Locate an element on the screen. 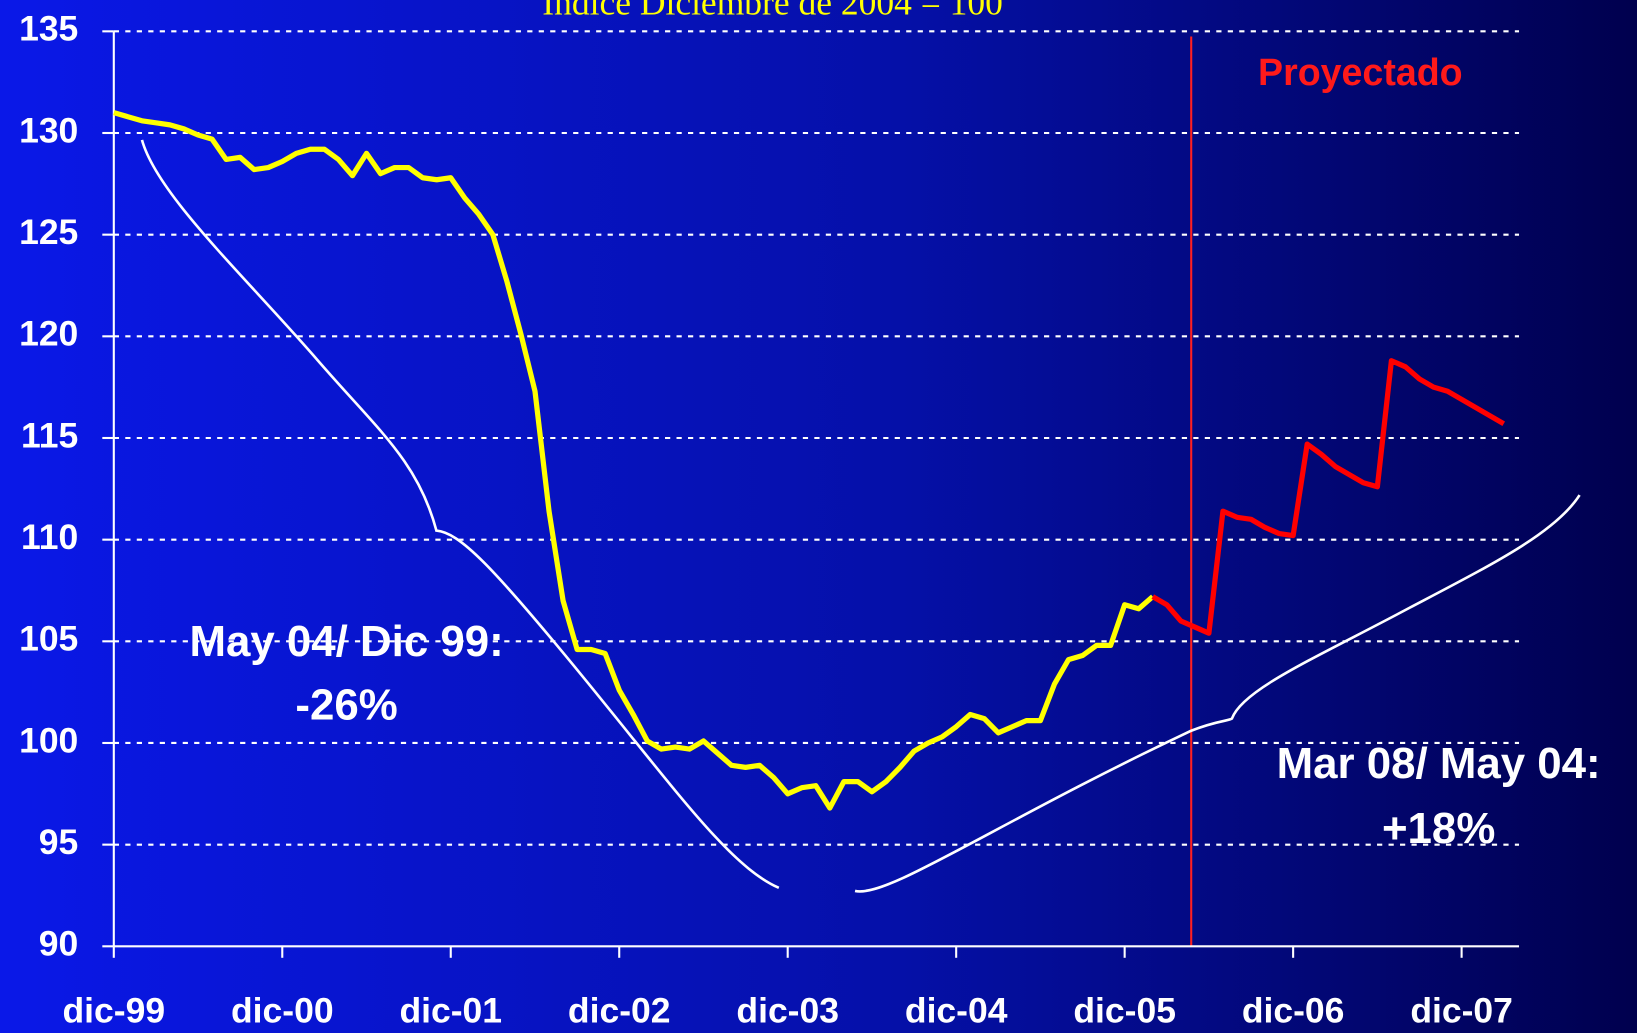 The image size is (1637, 1033). annotation: May 04/ Dic 99: is located at coordinates (346, 641).